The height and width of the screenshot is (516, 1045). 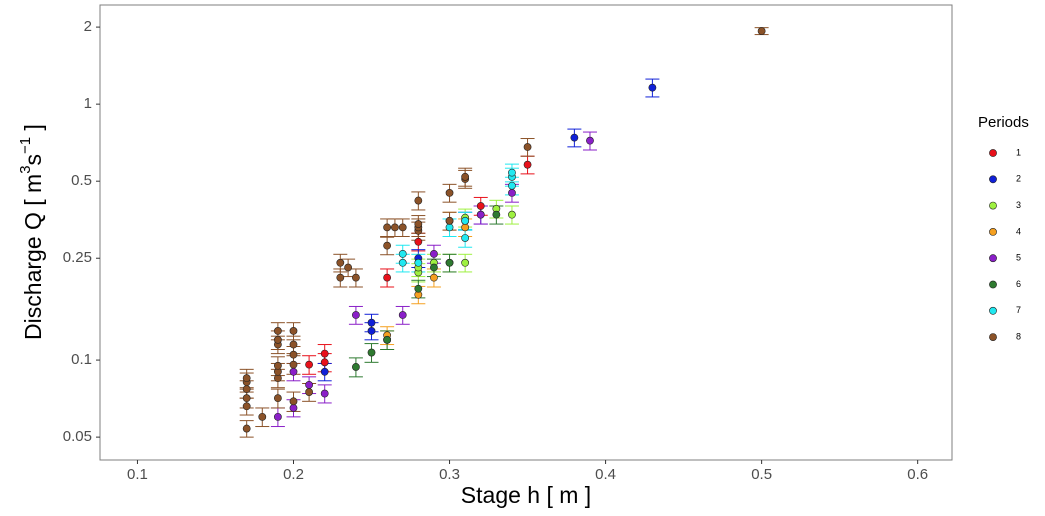 I want to click on legend-title: Periods, so click(x=1003, y=122).